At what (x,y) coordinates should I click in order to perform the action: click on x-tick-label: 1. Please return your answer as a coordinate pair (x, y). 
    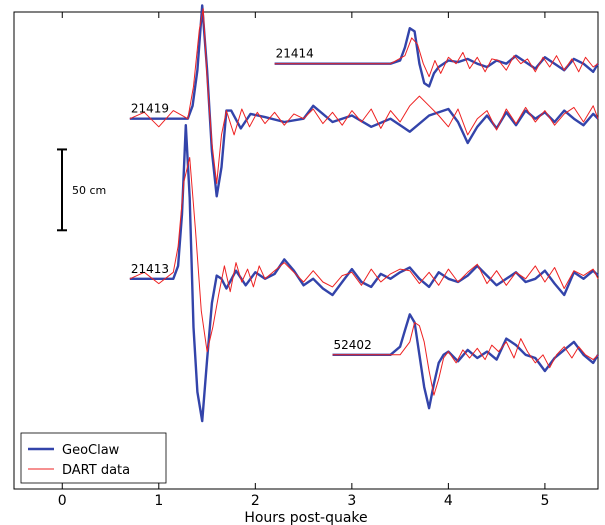
    Looking at the image, I should click on (158, 501).